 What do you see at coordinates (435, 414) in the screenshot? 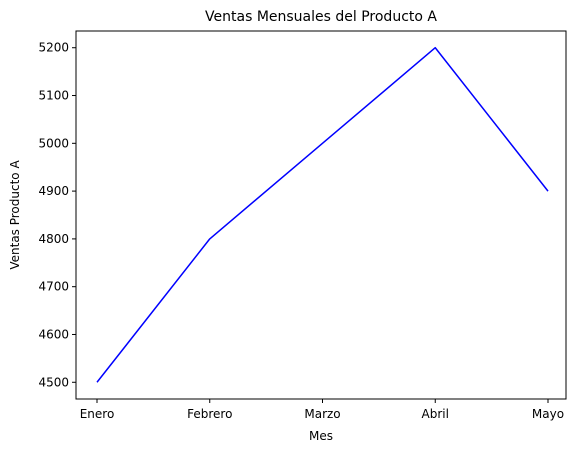
I see `x-tick-label: Abril` at bounding box center [435, 414].